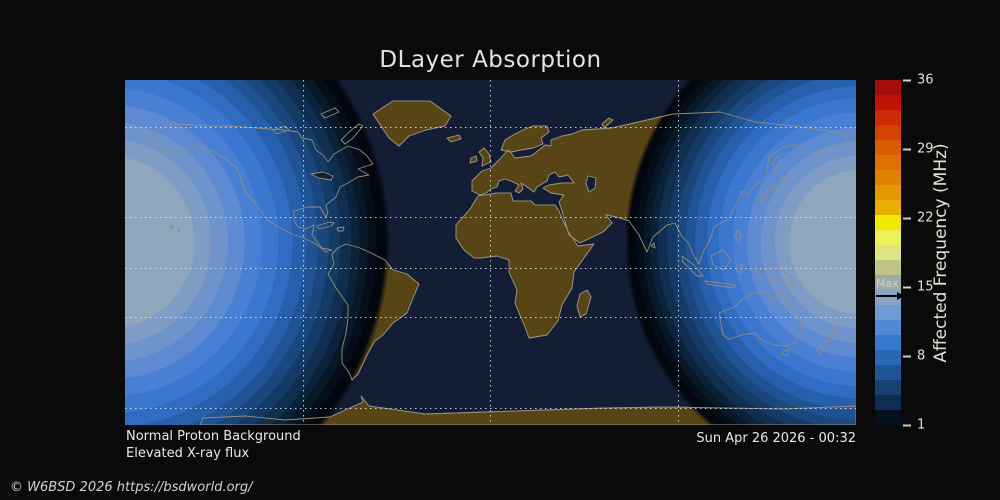  What do you see at coordinates (188, 453) in the screenshot?
I see `xray-status-line: Elevated X-ray flux` at bounding box center [188, 453].